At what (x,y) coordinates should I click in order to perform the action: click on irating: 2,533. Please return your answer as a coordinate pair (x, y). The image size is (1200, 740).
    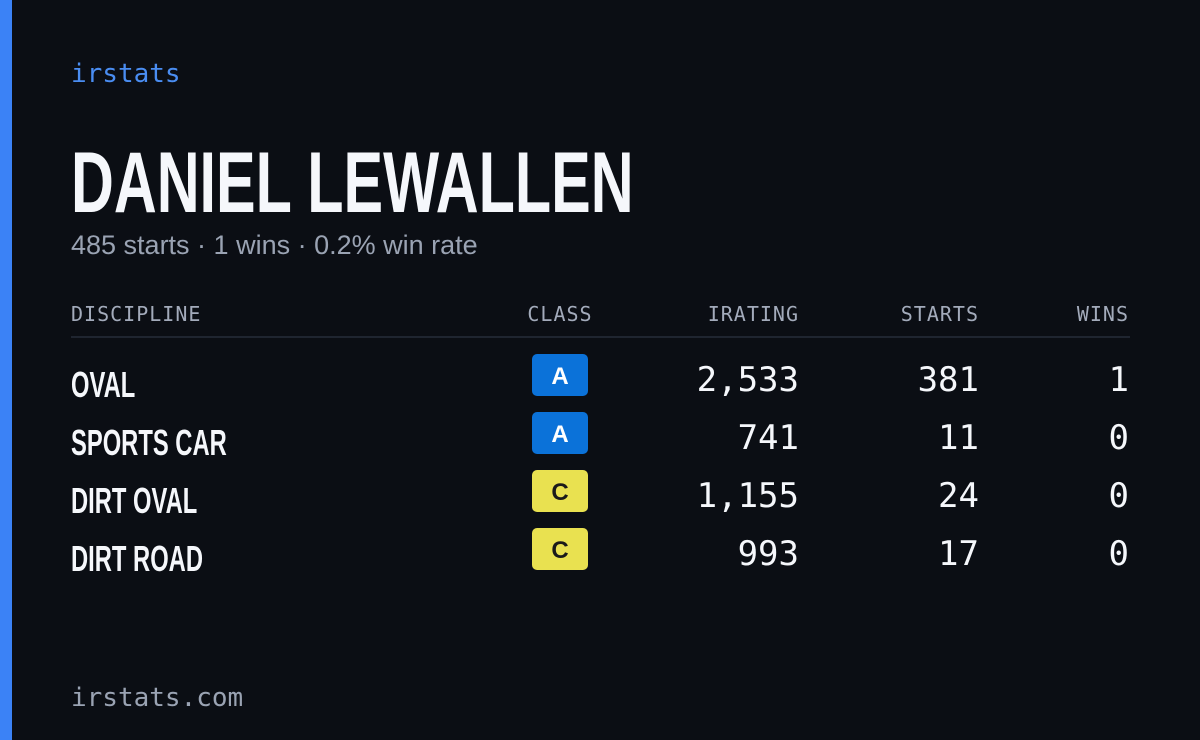
    Looking at the image, I should click on (748, 380).